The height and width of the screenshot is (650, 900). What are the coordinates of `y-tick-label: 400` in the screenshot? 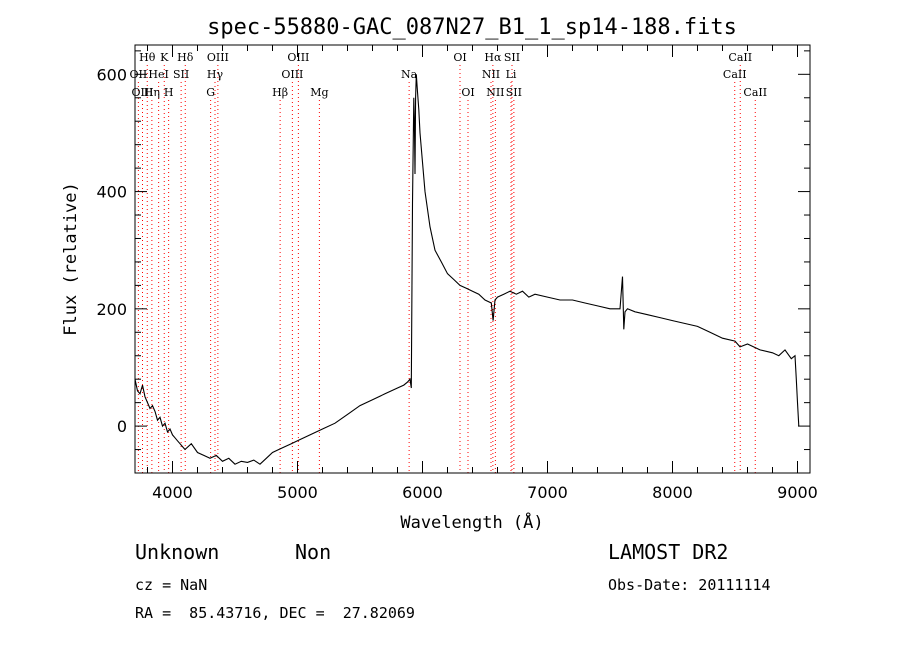 It's located at (111, 192).